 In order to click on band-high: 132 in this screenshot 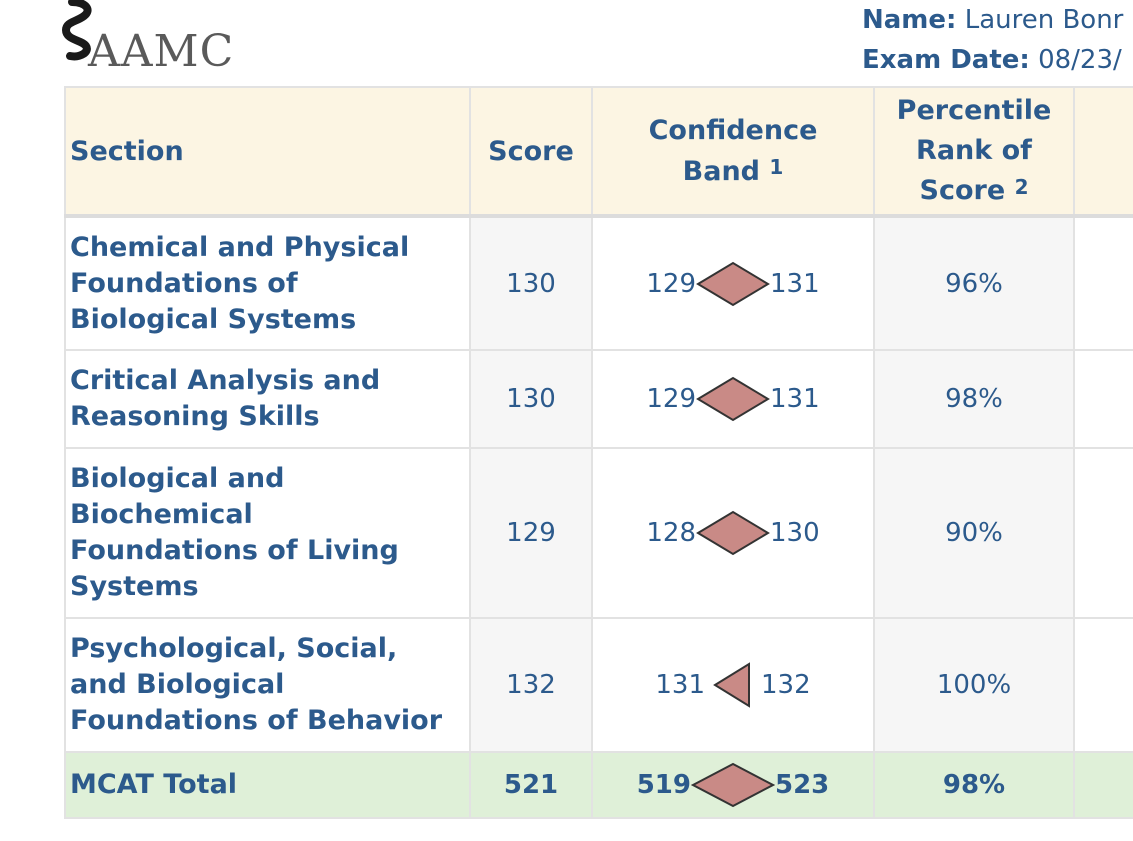, I will do `click(786, 685)`.